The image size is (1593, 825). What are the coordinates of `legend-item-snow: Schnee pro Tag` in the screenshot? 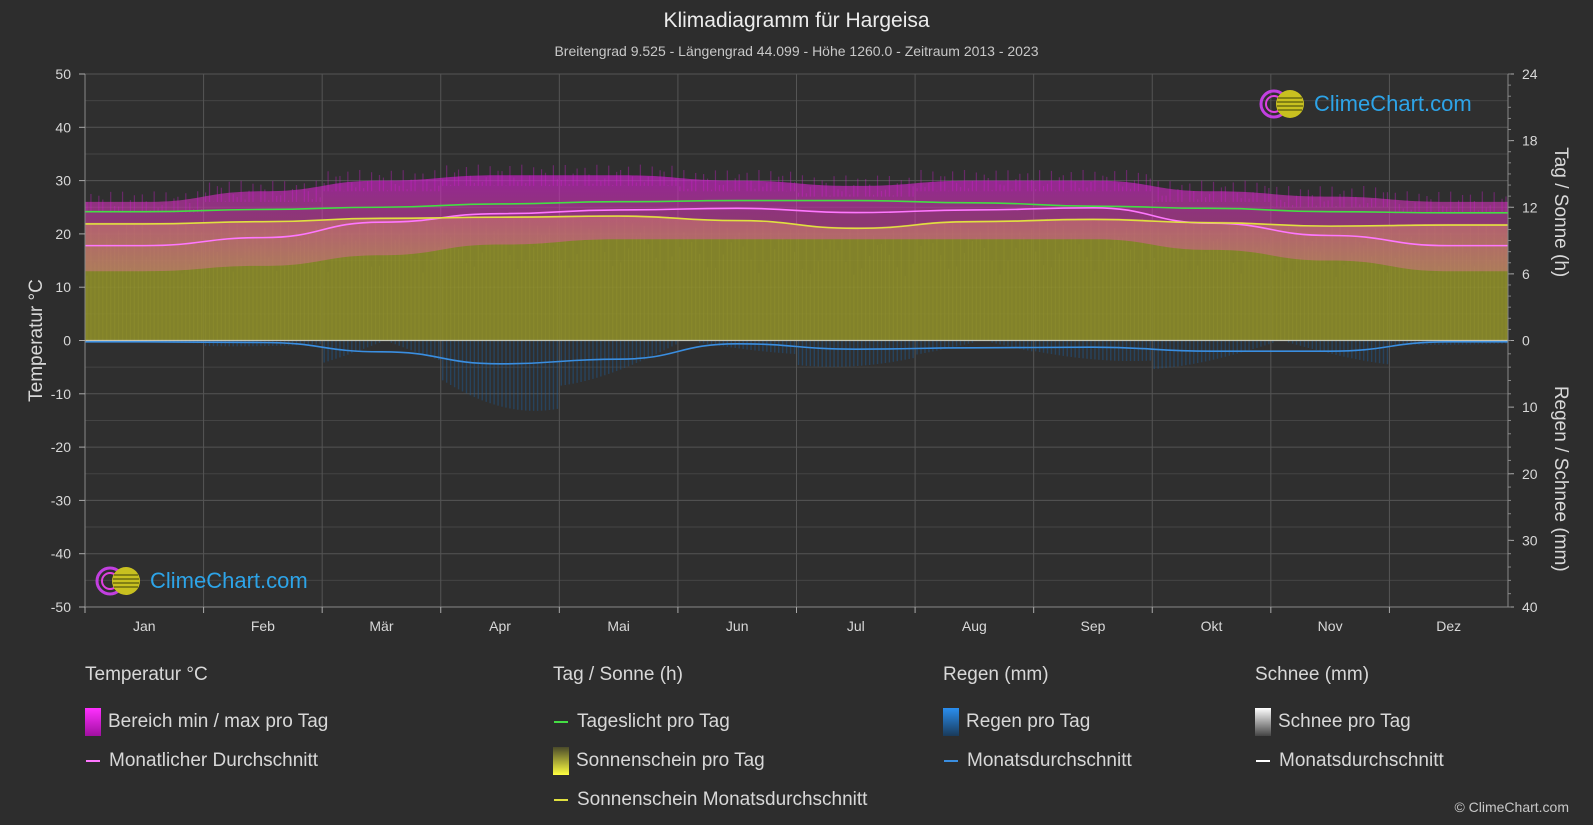 It's located at (1349, 721).